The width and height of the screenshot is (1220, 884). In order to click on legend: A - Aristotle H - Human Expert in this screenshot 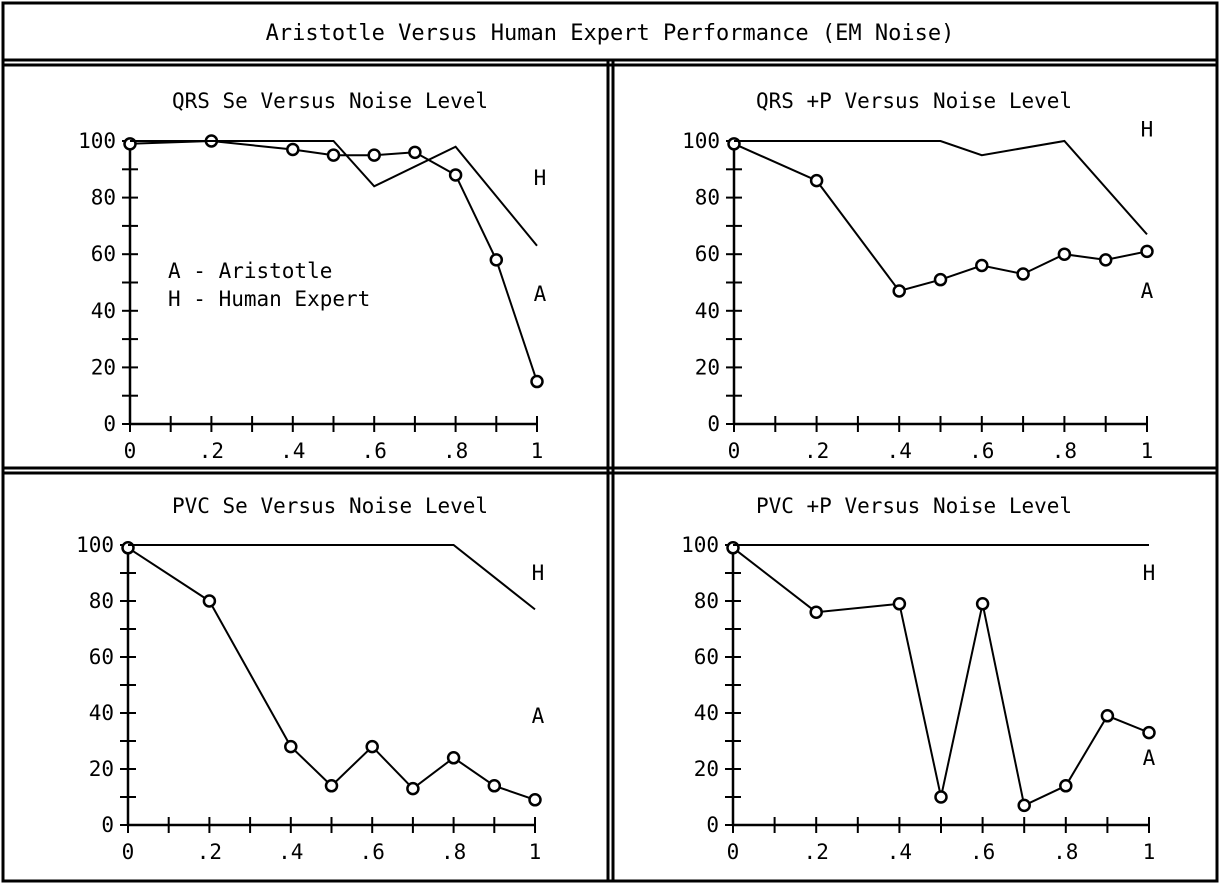, I will do `click(269, 285)`.